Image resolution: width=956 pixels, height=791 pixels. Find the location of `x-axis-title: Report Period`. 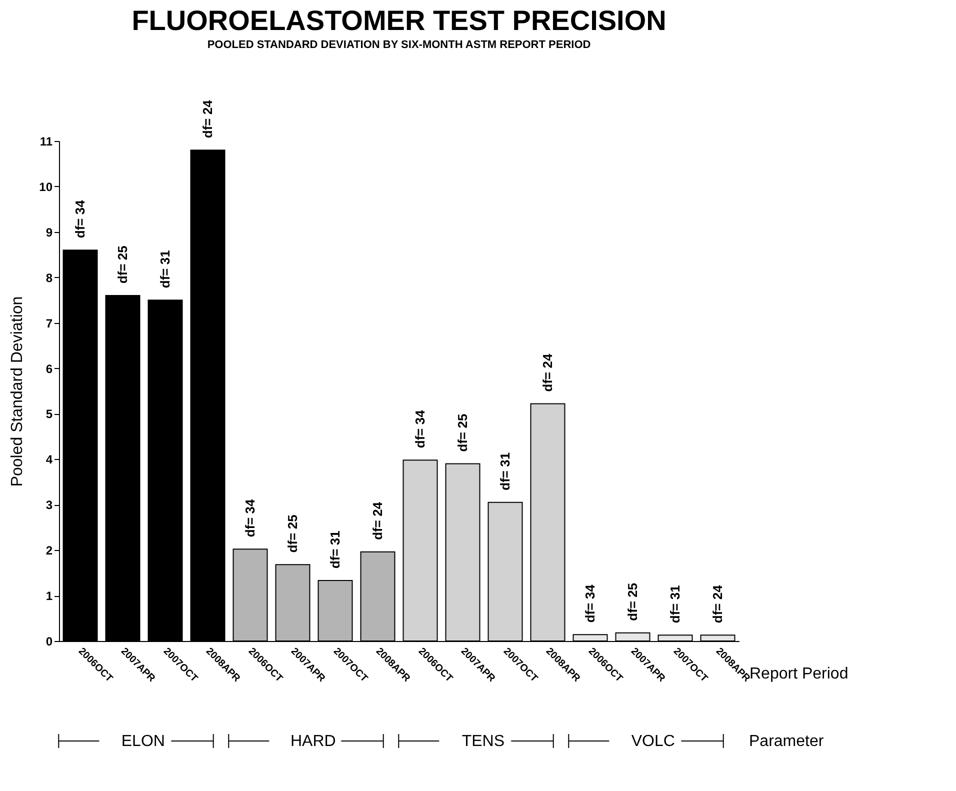

x-axis-title: Report Period is located at coordinates (799, 674).